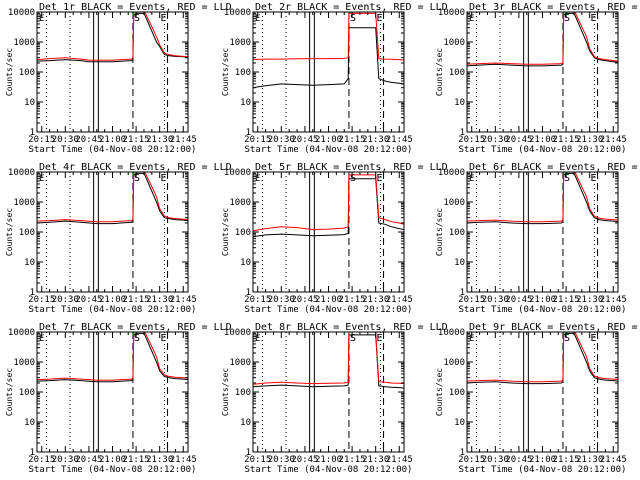  What do you see at coordinates (554, 327) in the screenshot?
I see `panel-title: Det 9r BLACK = Events, RED = LLD` at bounding box center [554, 327].